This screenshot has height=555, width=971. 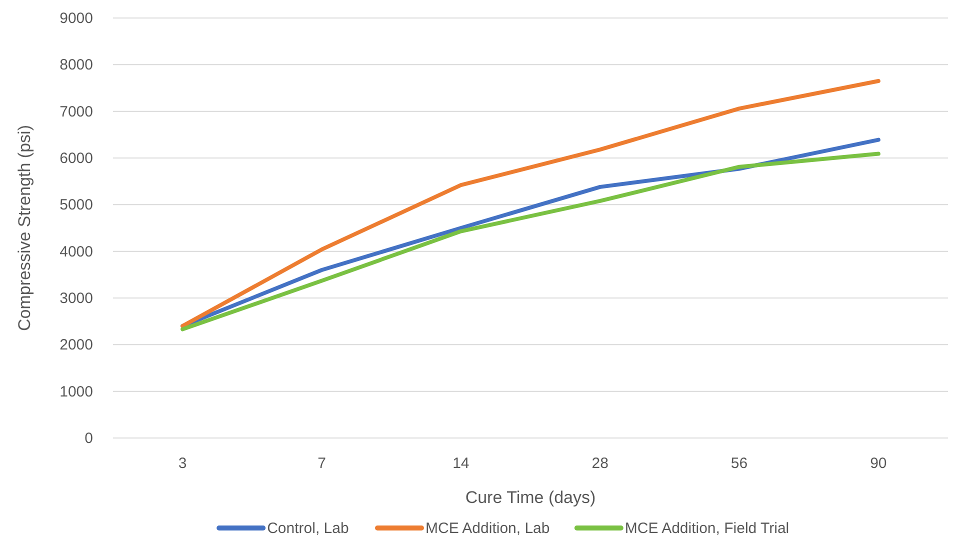 What do you see at coordinates (76, 298) in the screenshot?
I see `y-tick-label: 3000` at bounding box center [76, 298].